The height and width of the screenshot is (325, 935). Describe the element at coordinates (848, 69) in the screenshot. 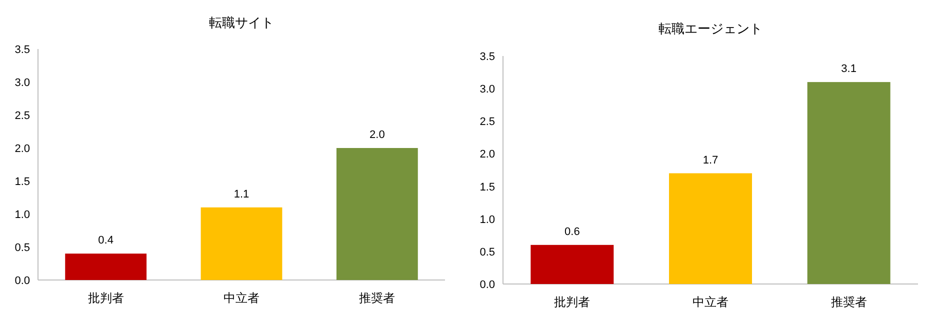

I see `data-label: 3.1` at that location.